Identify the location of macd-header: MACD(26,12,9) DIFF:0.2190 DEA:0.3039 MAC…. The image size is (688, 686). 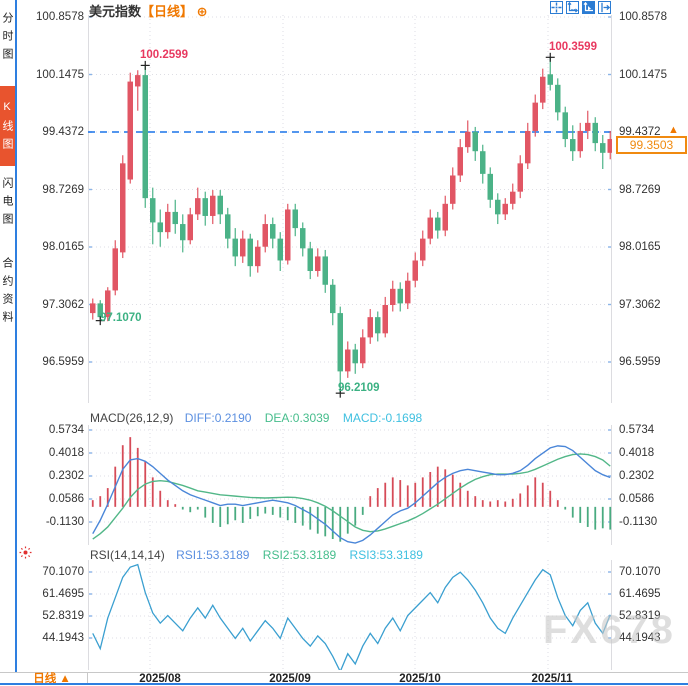
(256, 418).